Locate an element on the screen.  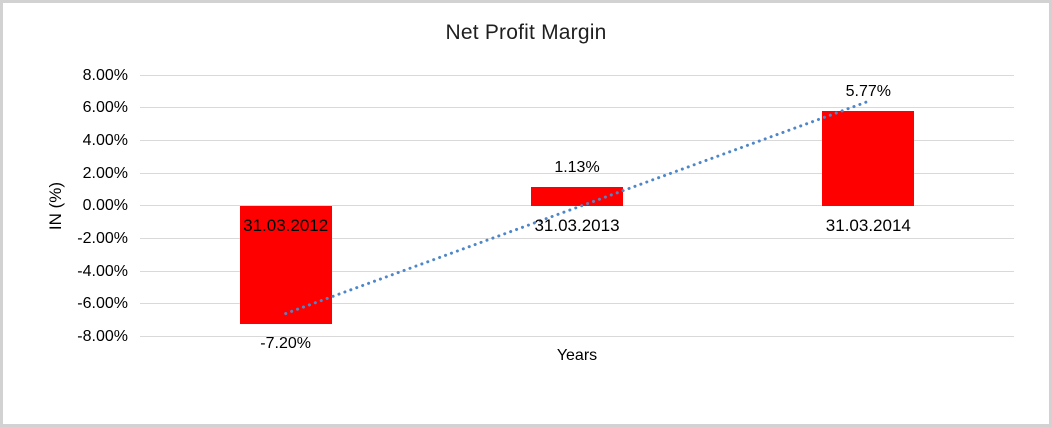
data-label: 5.77% is located at coordinates (868, 91).